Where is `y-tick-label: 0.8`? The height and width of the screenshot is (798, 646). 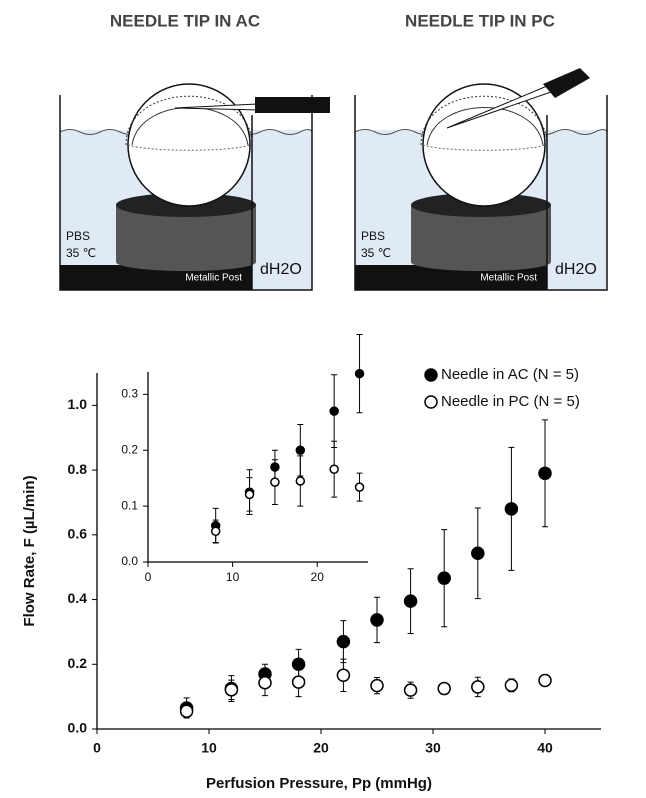
y-tick-label: 0.8 is located at coordinates (78, 469).